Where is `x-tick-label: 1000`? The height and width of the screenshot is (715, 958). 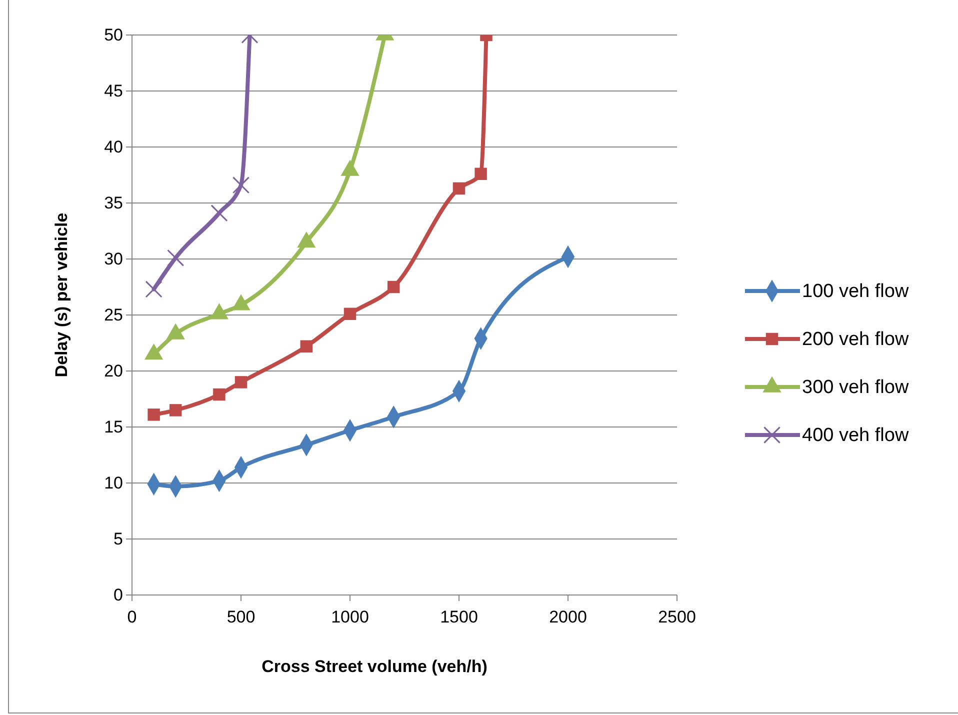 x-tick-label: 1000 is located at coordinates (350, 617).